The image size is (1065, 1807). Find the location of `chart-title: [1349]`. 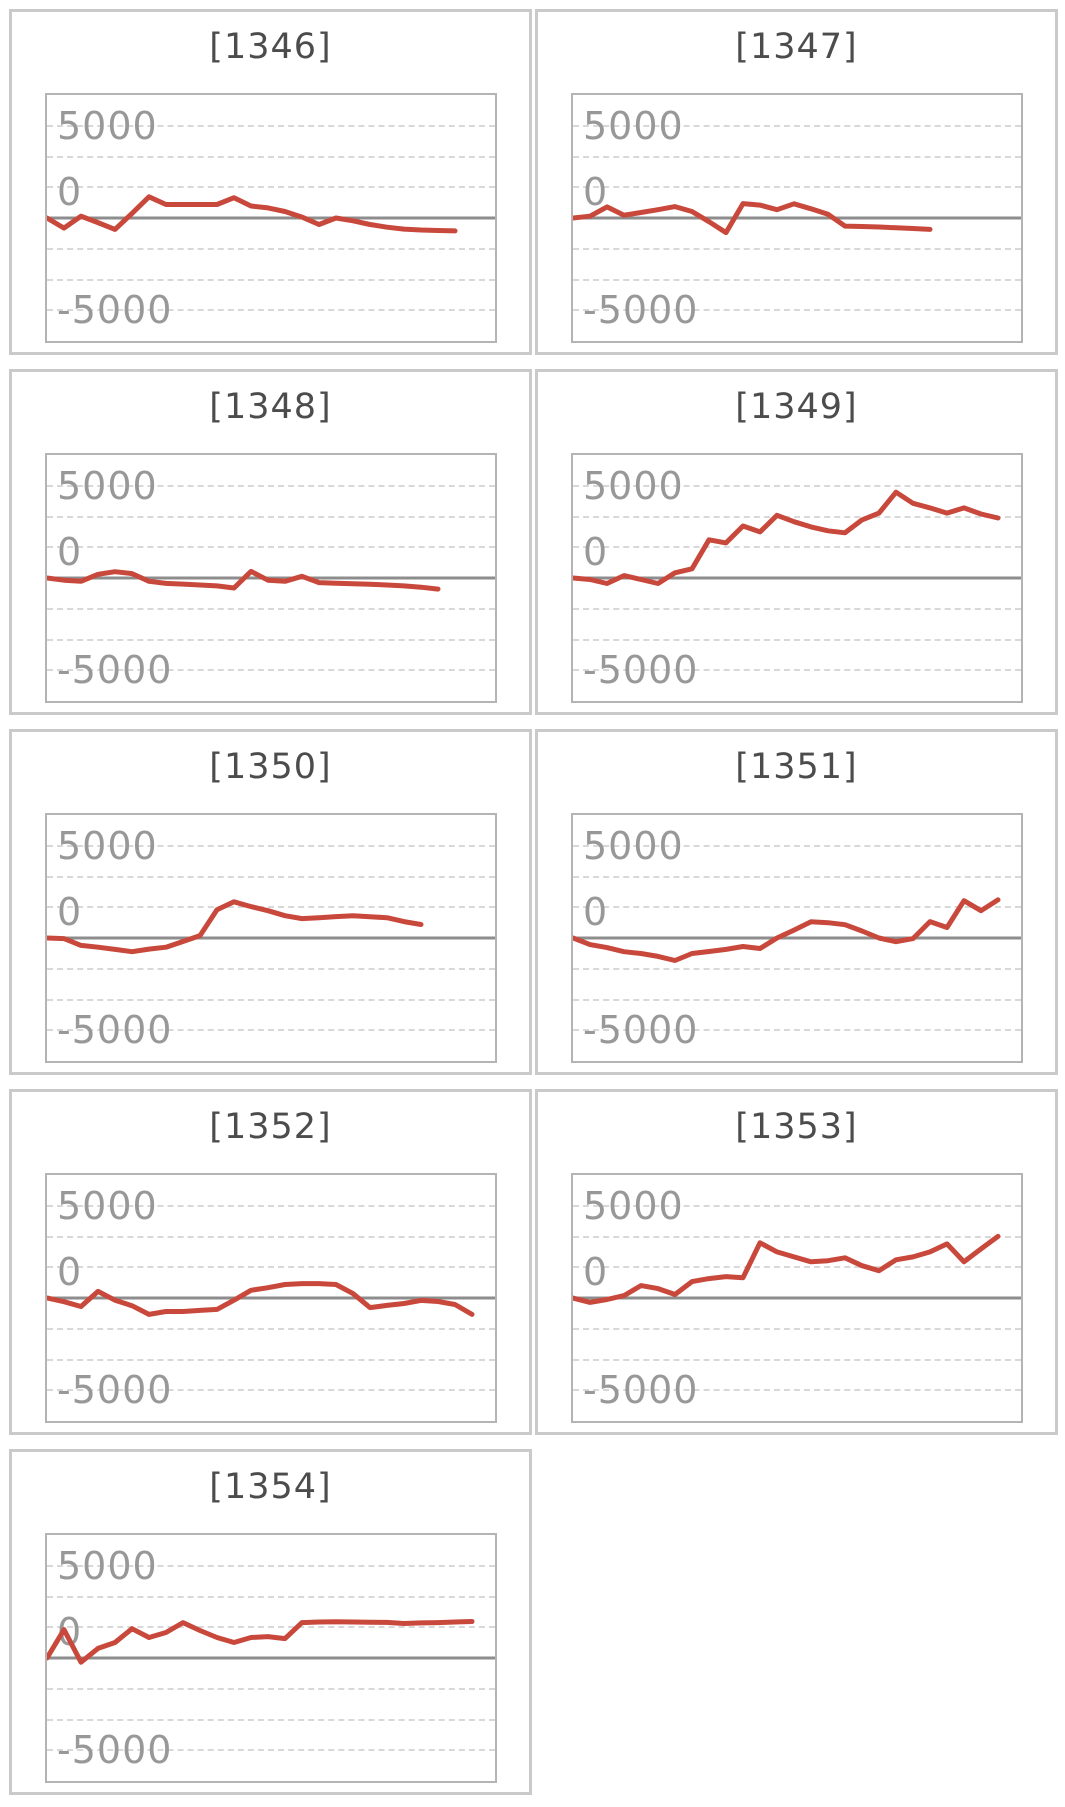

chart-title: [1349] is located at coordinates (796, 407).